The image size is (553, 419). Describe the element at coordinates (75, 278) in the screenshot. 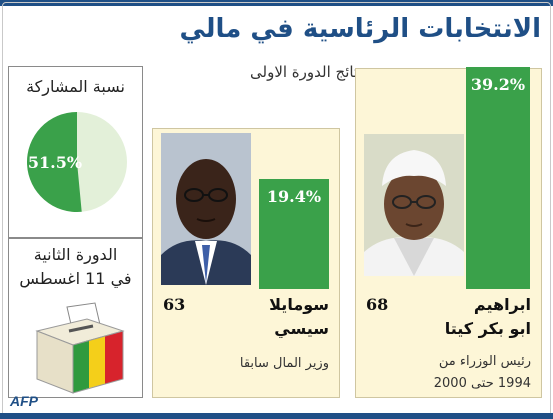

I see `second-round-line2: في 11 اغسطس` at that location.